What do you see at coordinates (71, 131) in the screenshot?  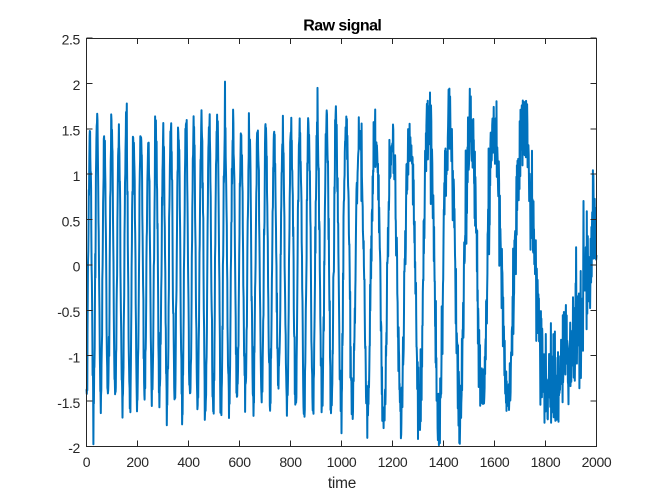 I see `svg-text: 1.5` at bounding box center [71, 131].